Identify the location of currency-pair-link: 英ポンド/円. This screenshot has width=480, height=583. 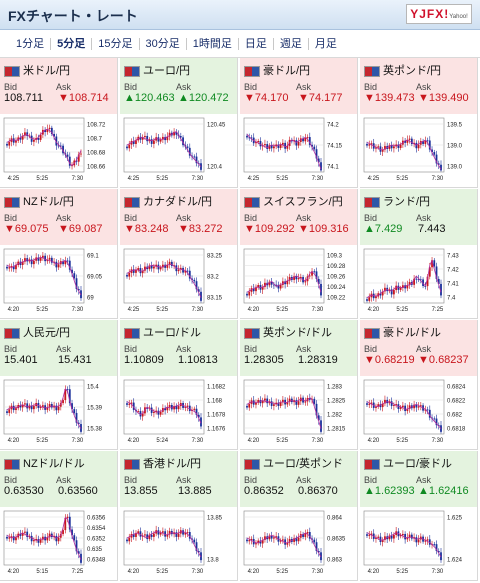
(418, 70).